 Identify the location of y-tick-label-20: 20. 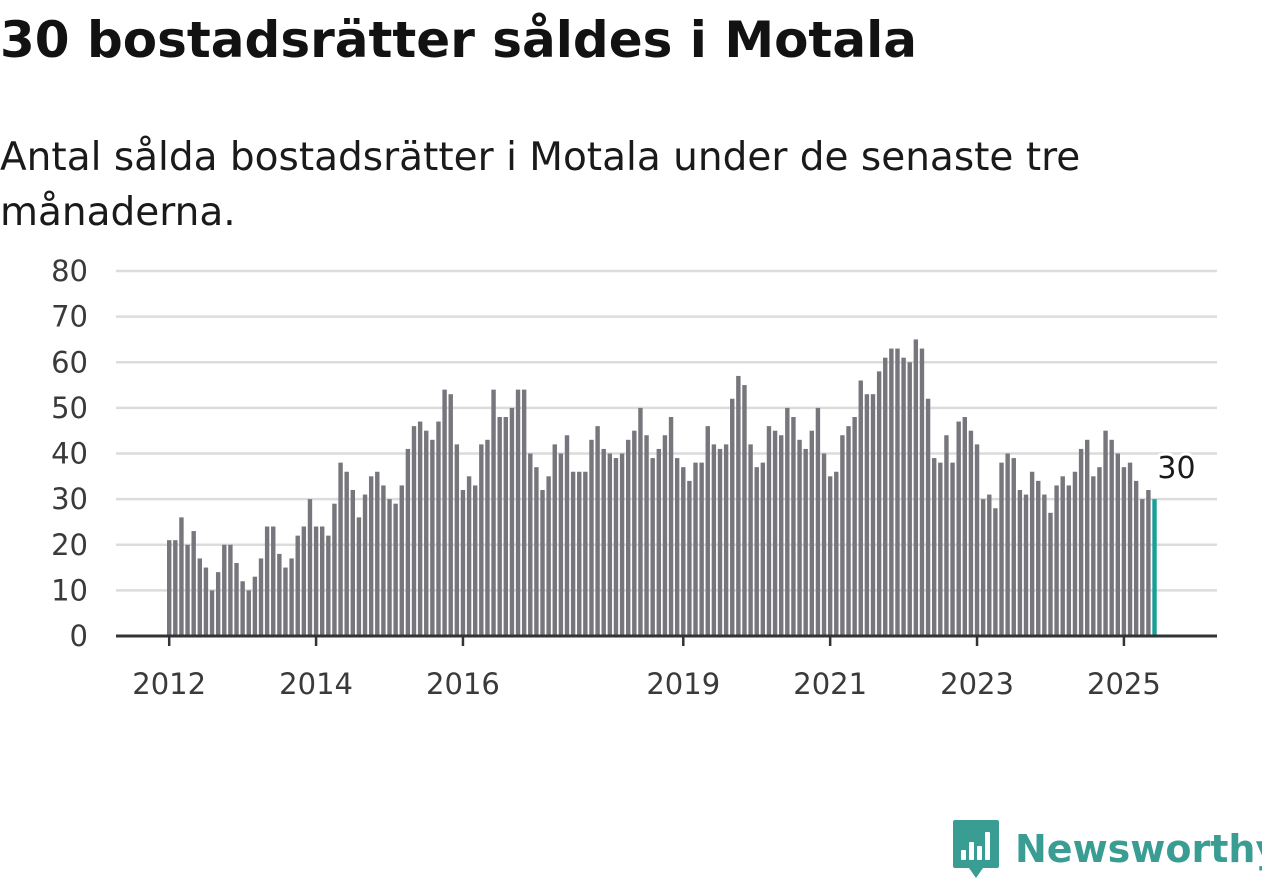
(69, 545).